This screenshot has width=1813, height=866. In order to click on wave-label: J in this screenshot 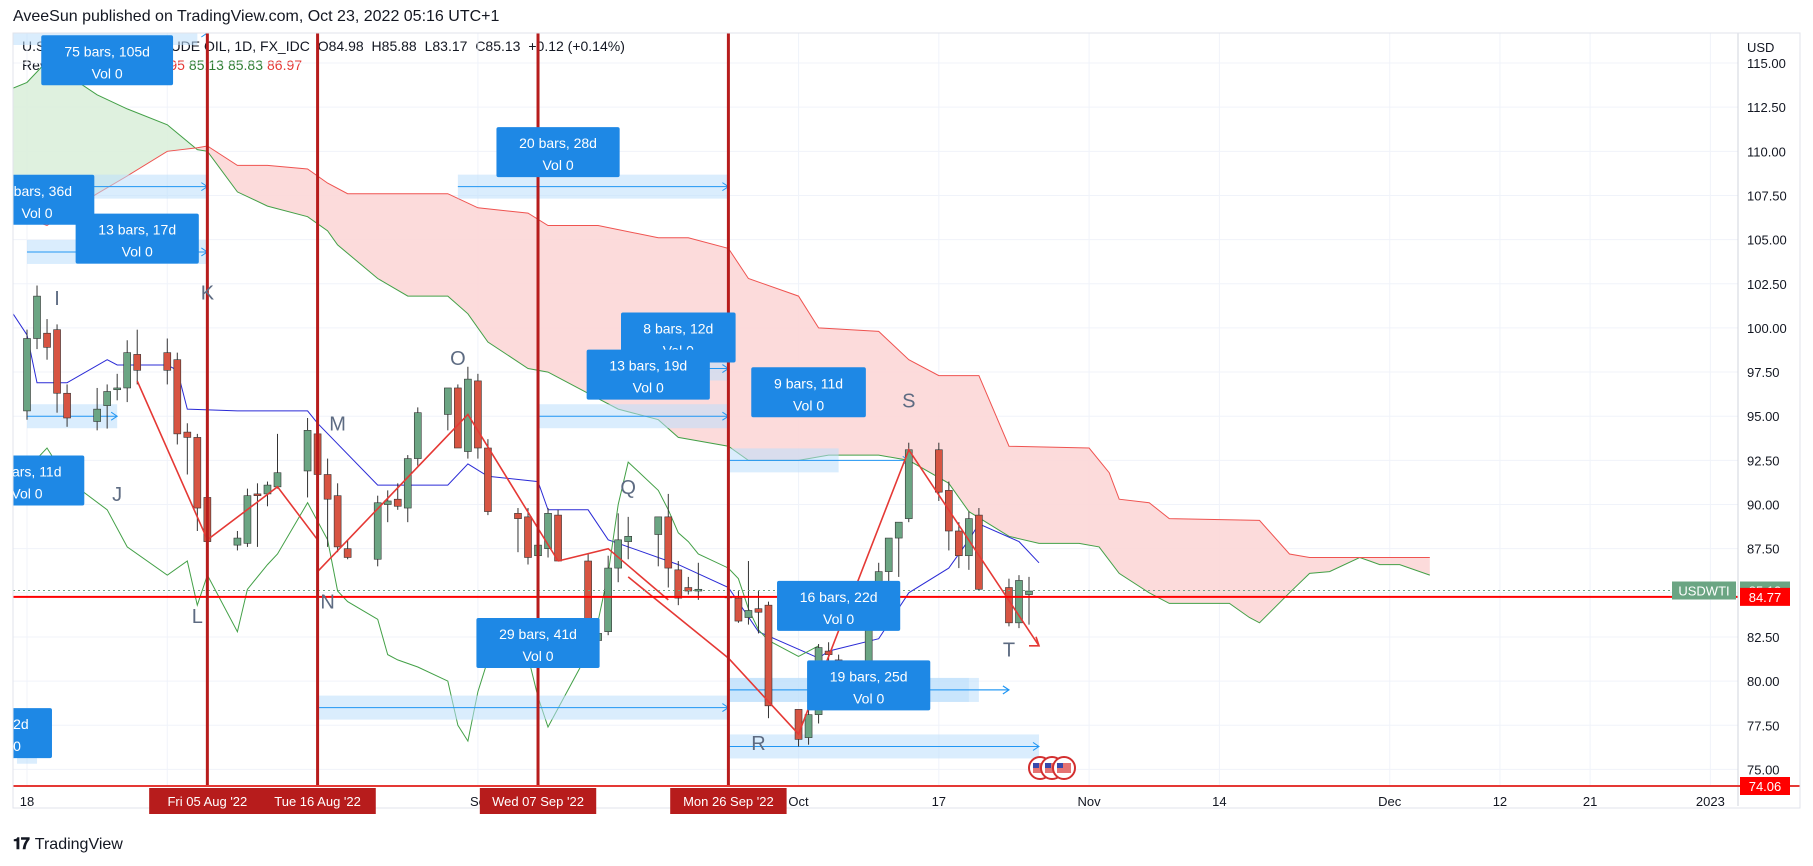, I will do `click(117, 495)`.